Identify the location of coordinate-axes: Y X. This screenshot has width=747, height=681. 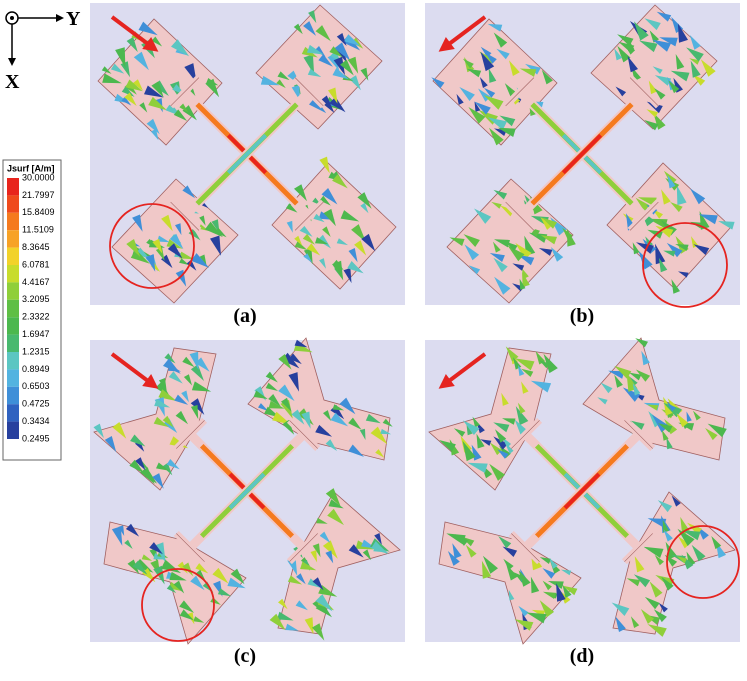
(43, 50).